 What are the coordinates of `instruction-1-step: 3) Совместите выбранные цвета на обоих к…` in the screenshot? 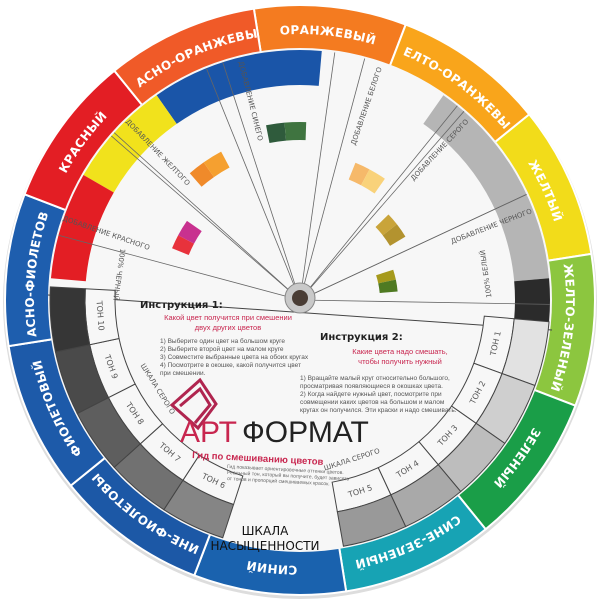 It's located at (234, 357).